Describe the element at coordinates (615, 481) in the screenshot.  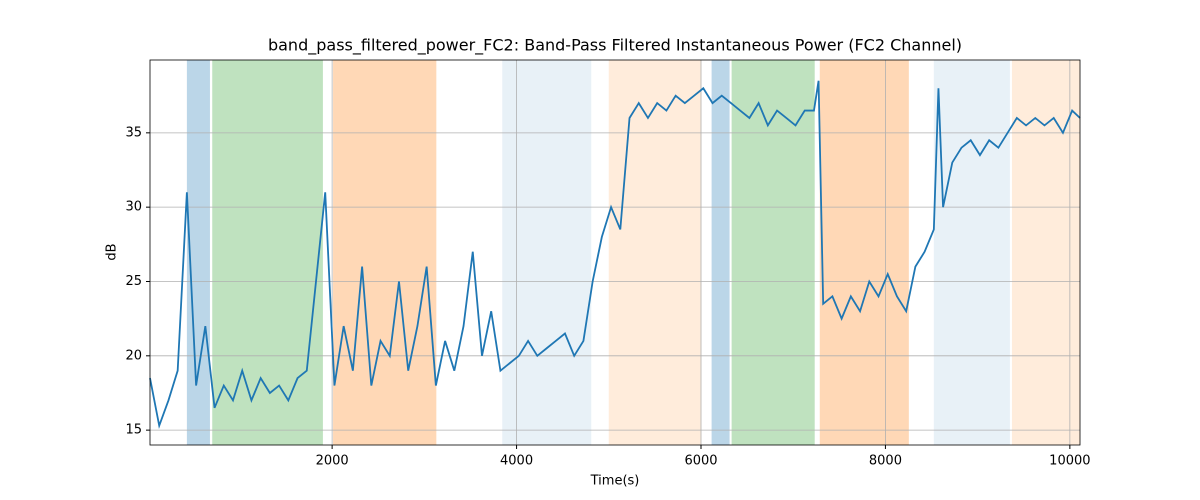
I see `x-axis-label: Time(s)` at that location.